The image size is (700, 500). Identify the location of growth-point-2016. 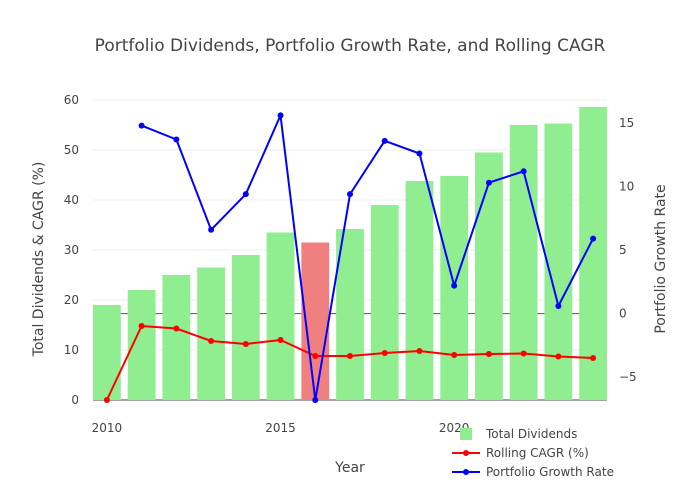
(315, 400).